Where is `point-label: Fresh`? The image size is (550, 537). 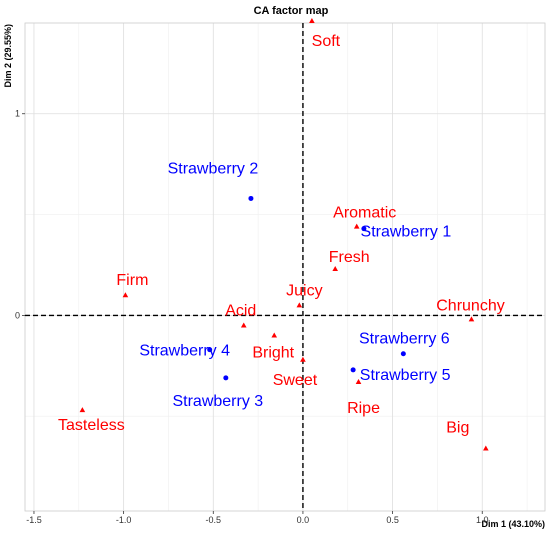 point-label: Fresh is located at coordinates (349, 257).